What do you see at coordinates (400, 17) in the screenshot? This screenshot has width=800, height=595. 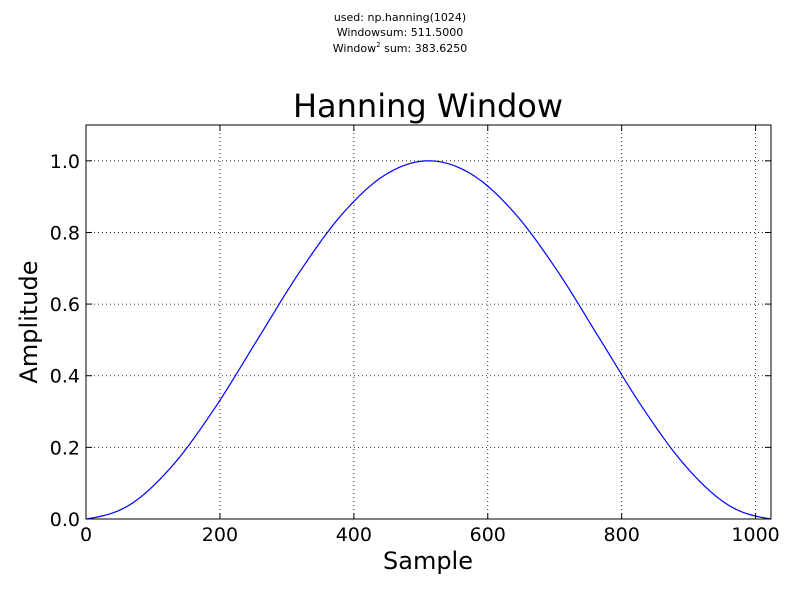 I see `caption-used: used: np.hanning(1024)` at bounding box center [400, 17].